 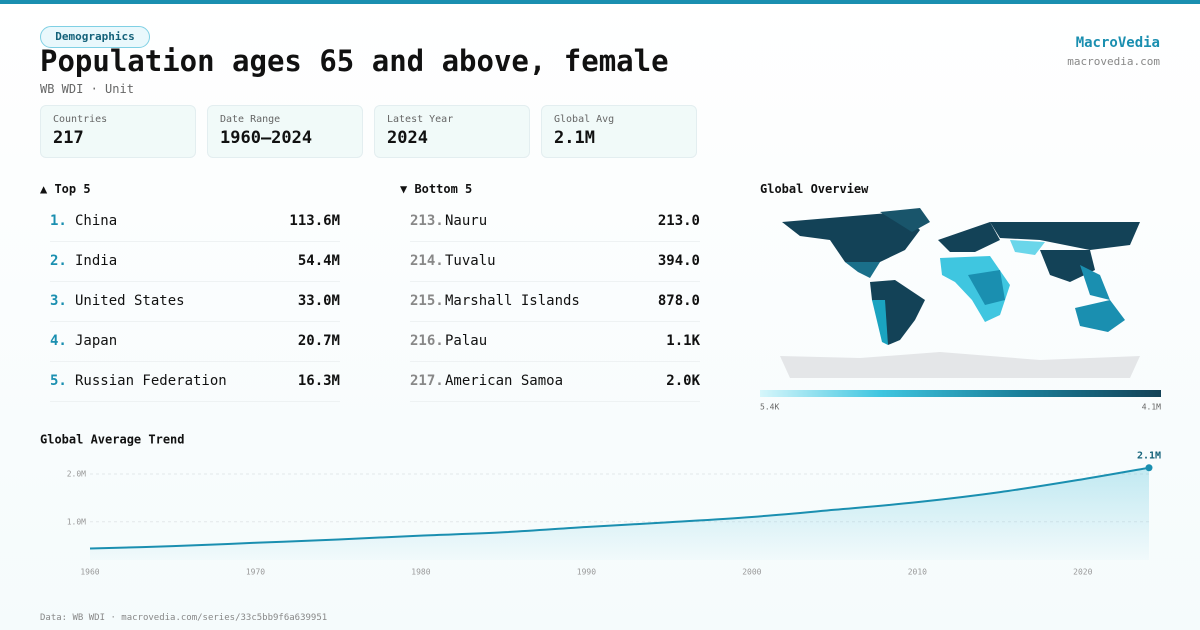 I want to click on country-name: United States, so click(x=130, y=301).